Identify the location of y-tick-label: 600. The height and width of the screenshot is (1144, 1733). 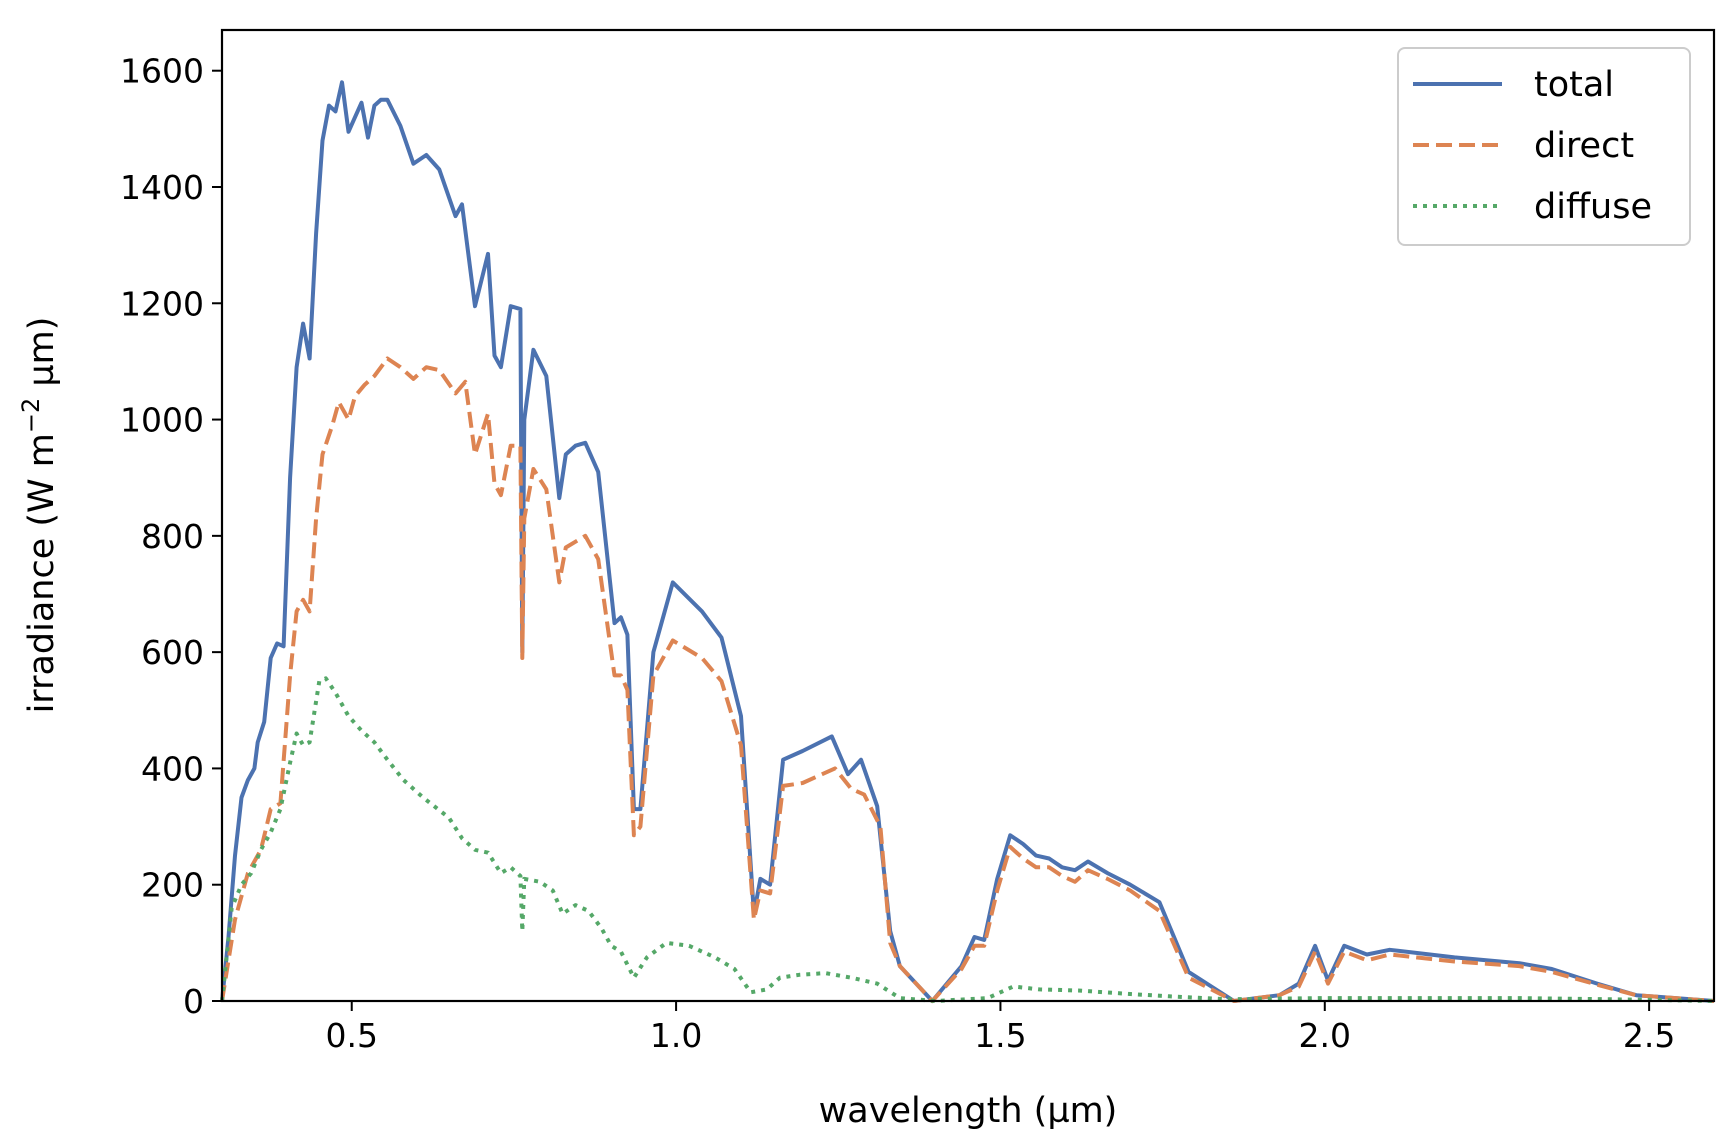
(172, 652).